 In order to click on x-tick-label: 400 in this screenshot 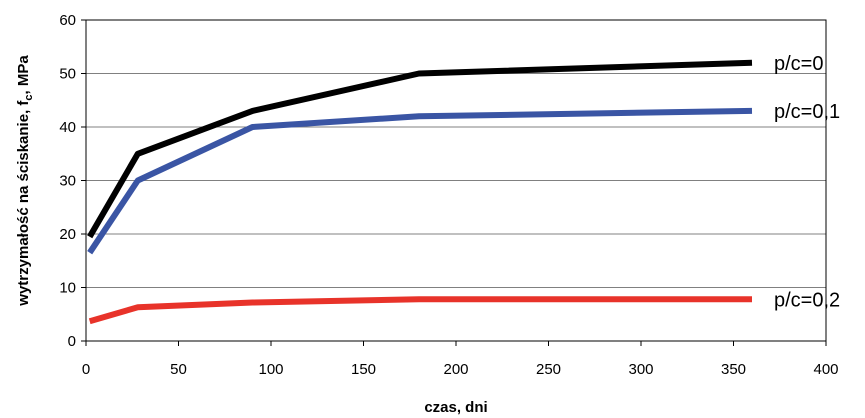, I will do `click(825, 369)`.